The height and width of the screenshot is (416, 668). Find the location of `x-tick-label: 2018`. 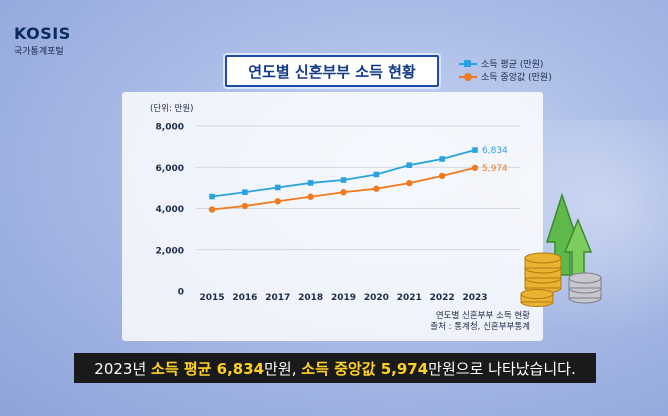

x-tick-label: 2018 is located at coordinates (310, 298).